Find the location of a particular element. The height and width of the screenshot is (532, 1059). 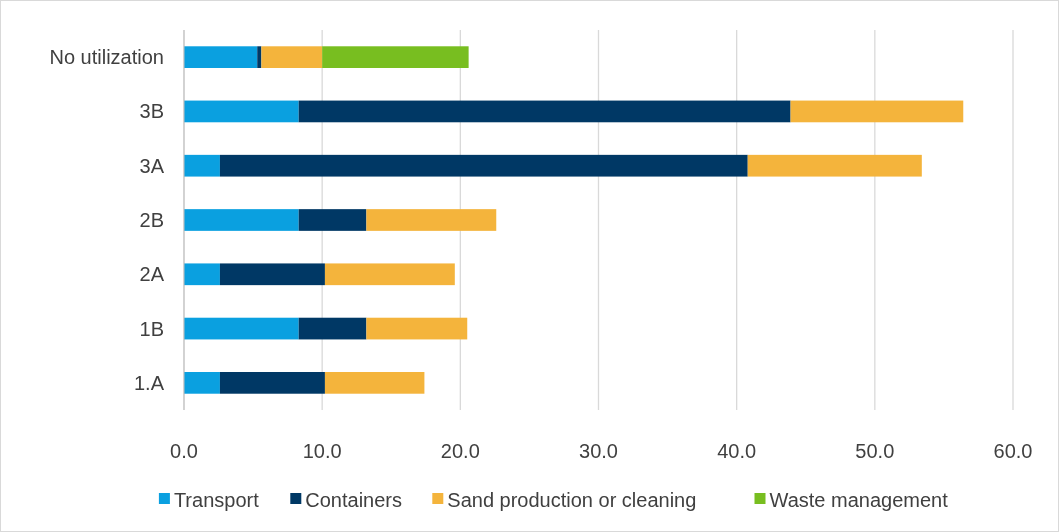

legend-label: Containers is located at coordinates (354, 500).